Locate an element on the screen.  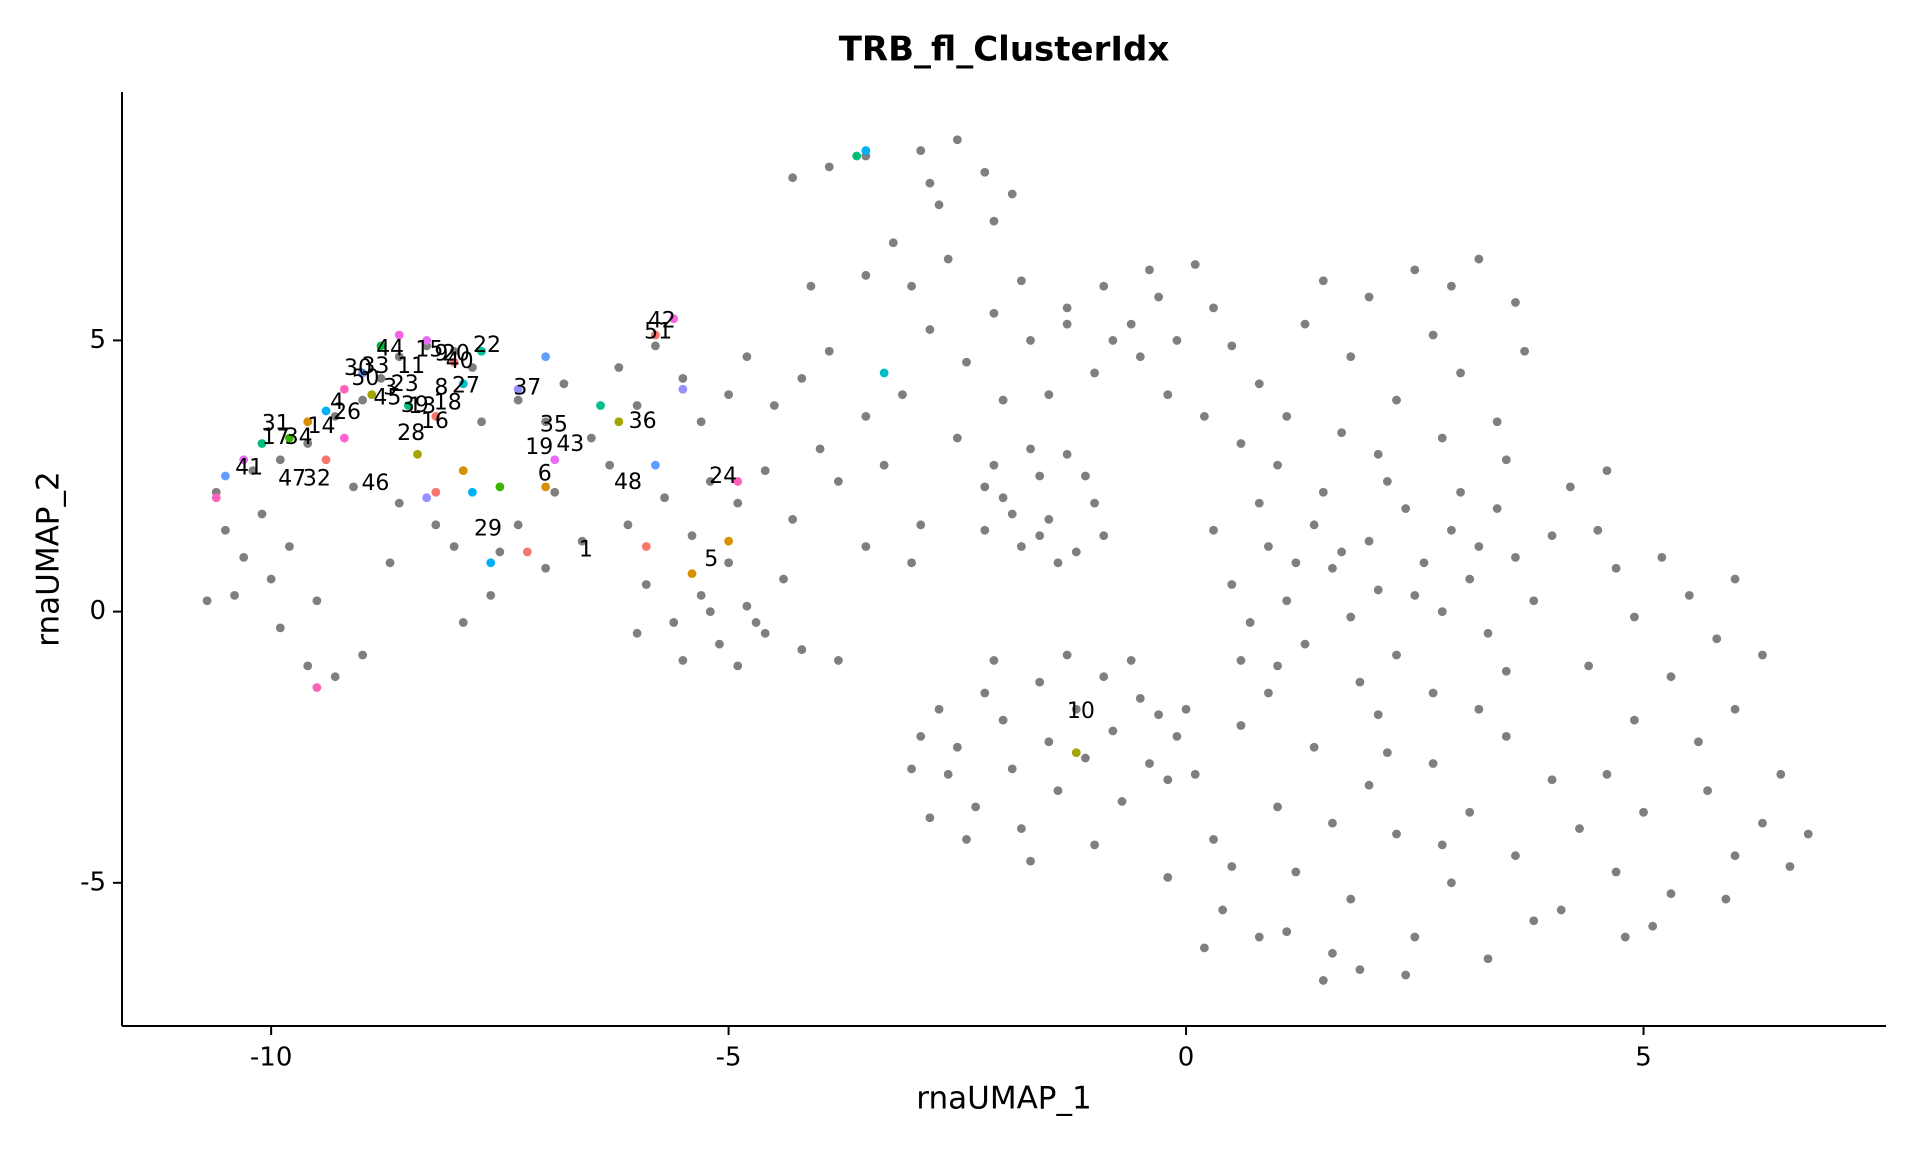
x-axis-label: rnaUMAP_1 is located at coordinates (1003, 1099).